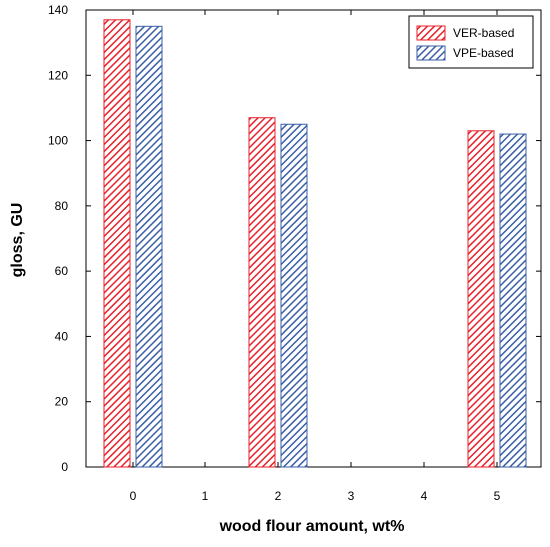 This screenshot has height=547, width=550. I want to click on y-tick-label: 20, so click(62, 402).